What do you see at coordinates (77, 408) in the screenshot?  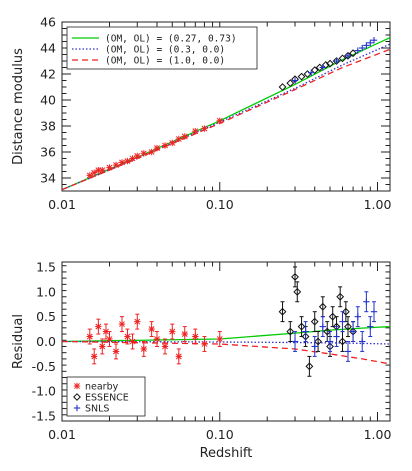 I see `legend-marker-plus` at bounding box center [77, 408].